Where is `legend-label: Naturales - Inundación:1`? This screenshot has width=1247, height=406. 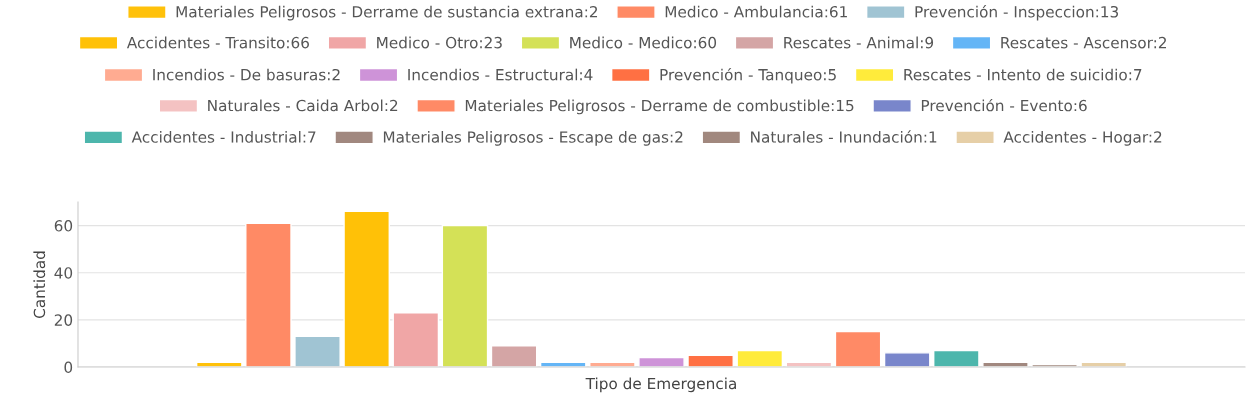
legend-label: Naturales - Inundación:1 is located at coordinates (844, 136).